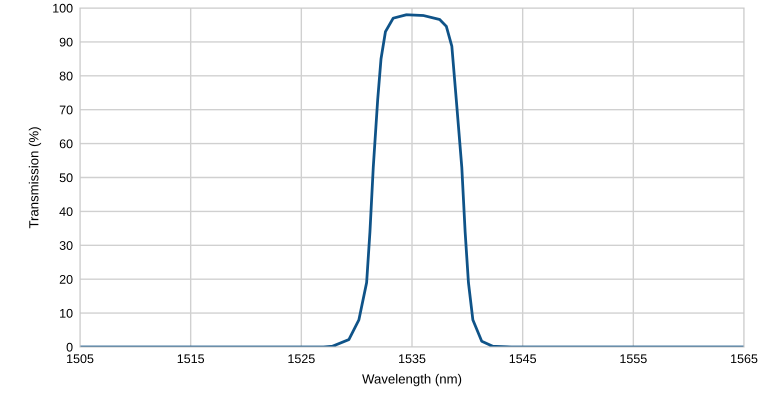 The width and height of the screenshot is (760, 400). Describe the element at coordinates (191, 359) in the screenshot. I see `x-tick-label: 1515` at that location.